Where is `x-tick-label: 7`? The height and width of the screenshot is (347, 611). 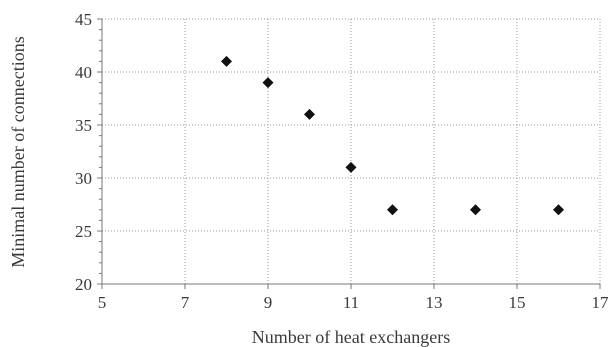 x-tick-label: 7 is located at coordinates (185, 302).